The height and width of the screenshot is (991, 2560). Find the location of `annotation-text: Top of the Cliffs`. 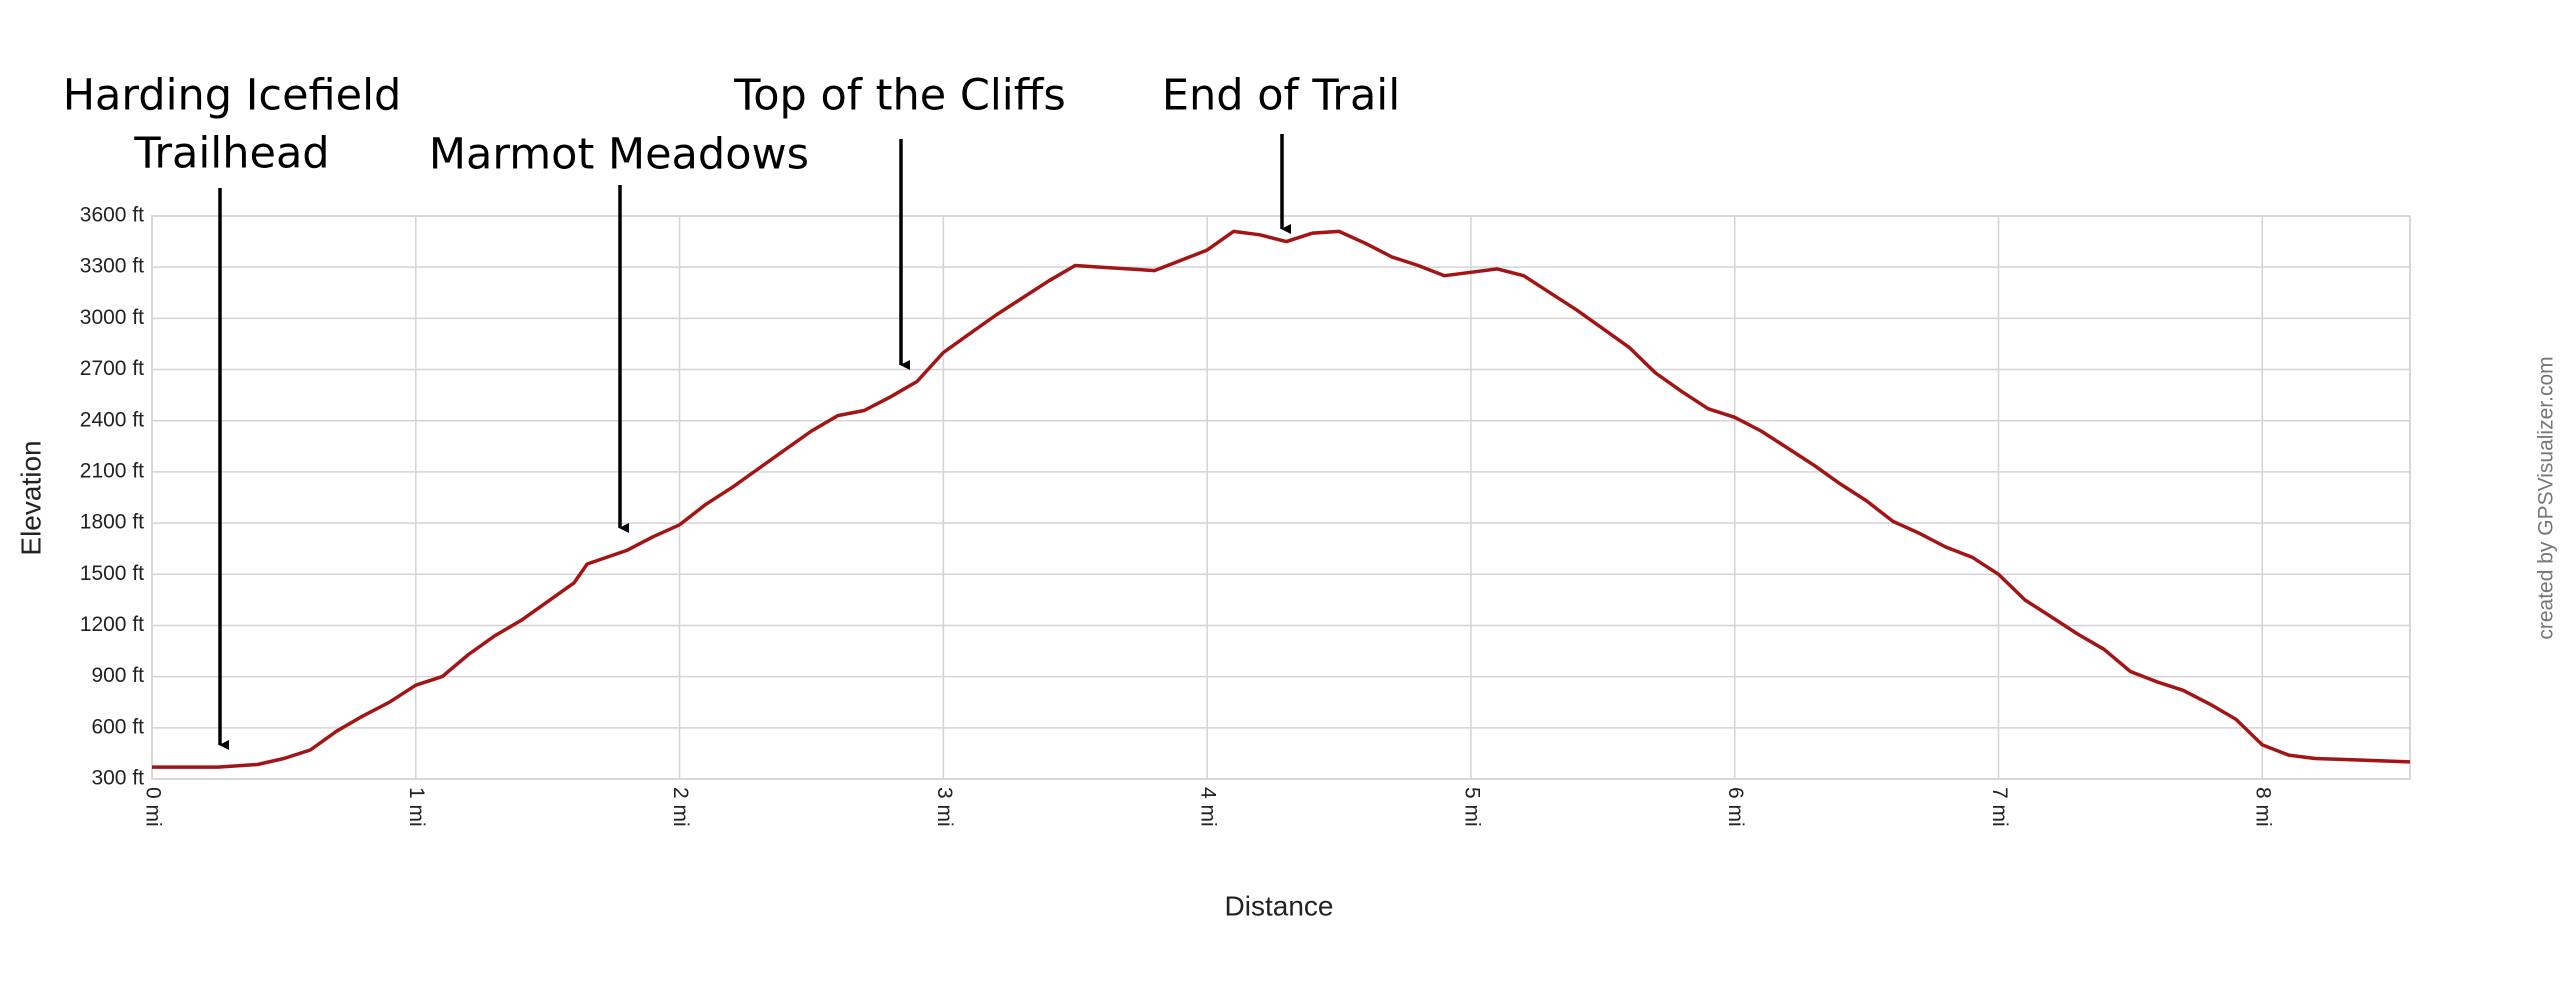

annotation-text: Top of the Cliffs is located at coordinates (899, 96).